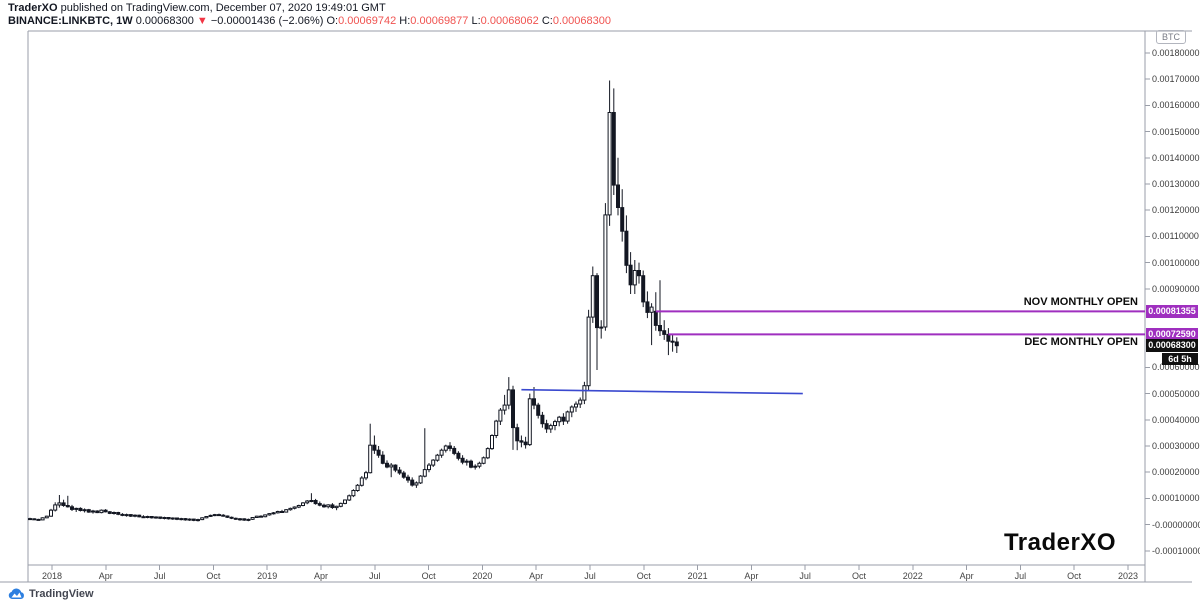  I want to click on tradingview-footer: TradingView, so click(51, 594).